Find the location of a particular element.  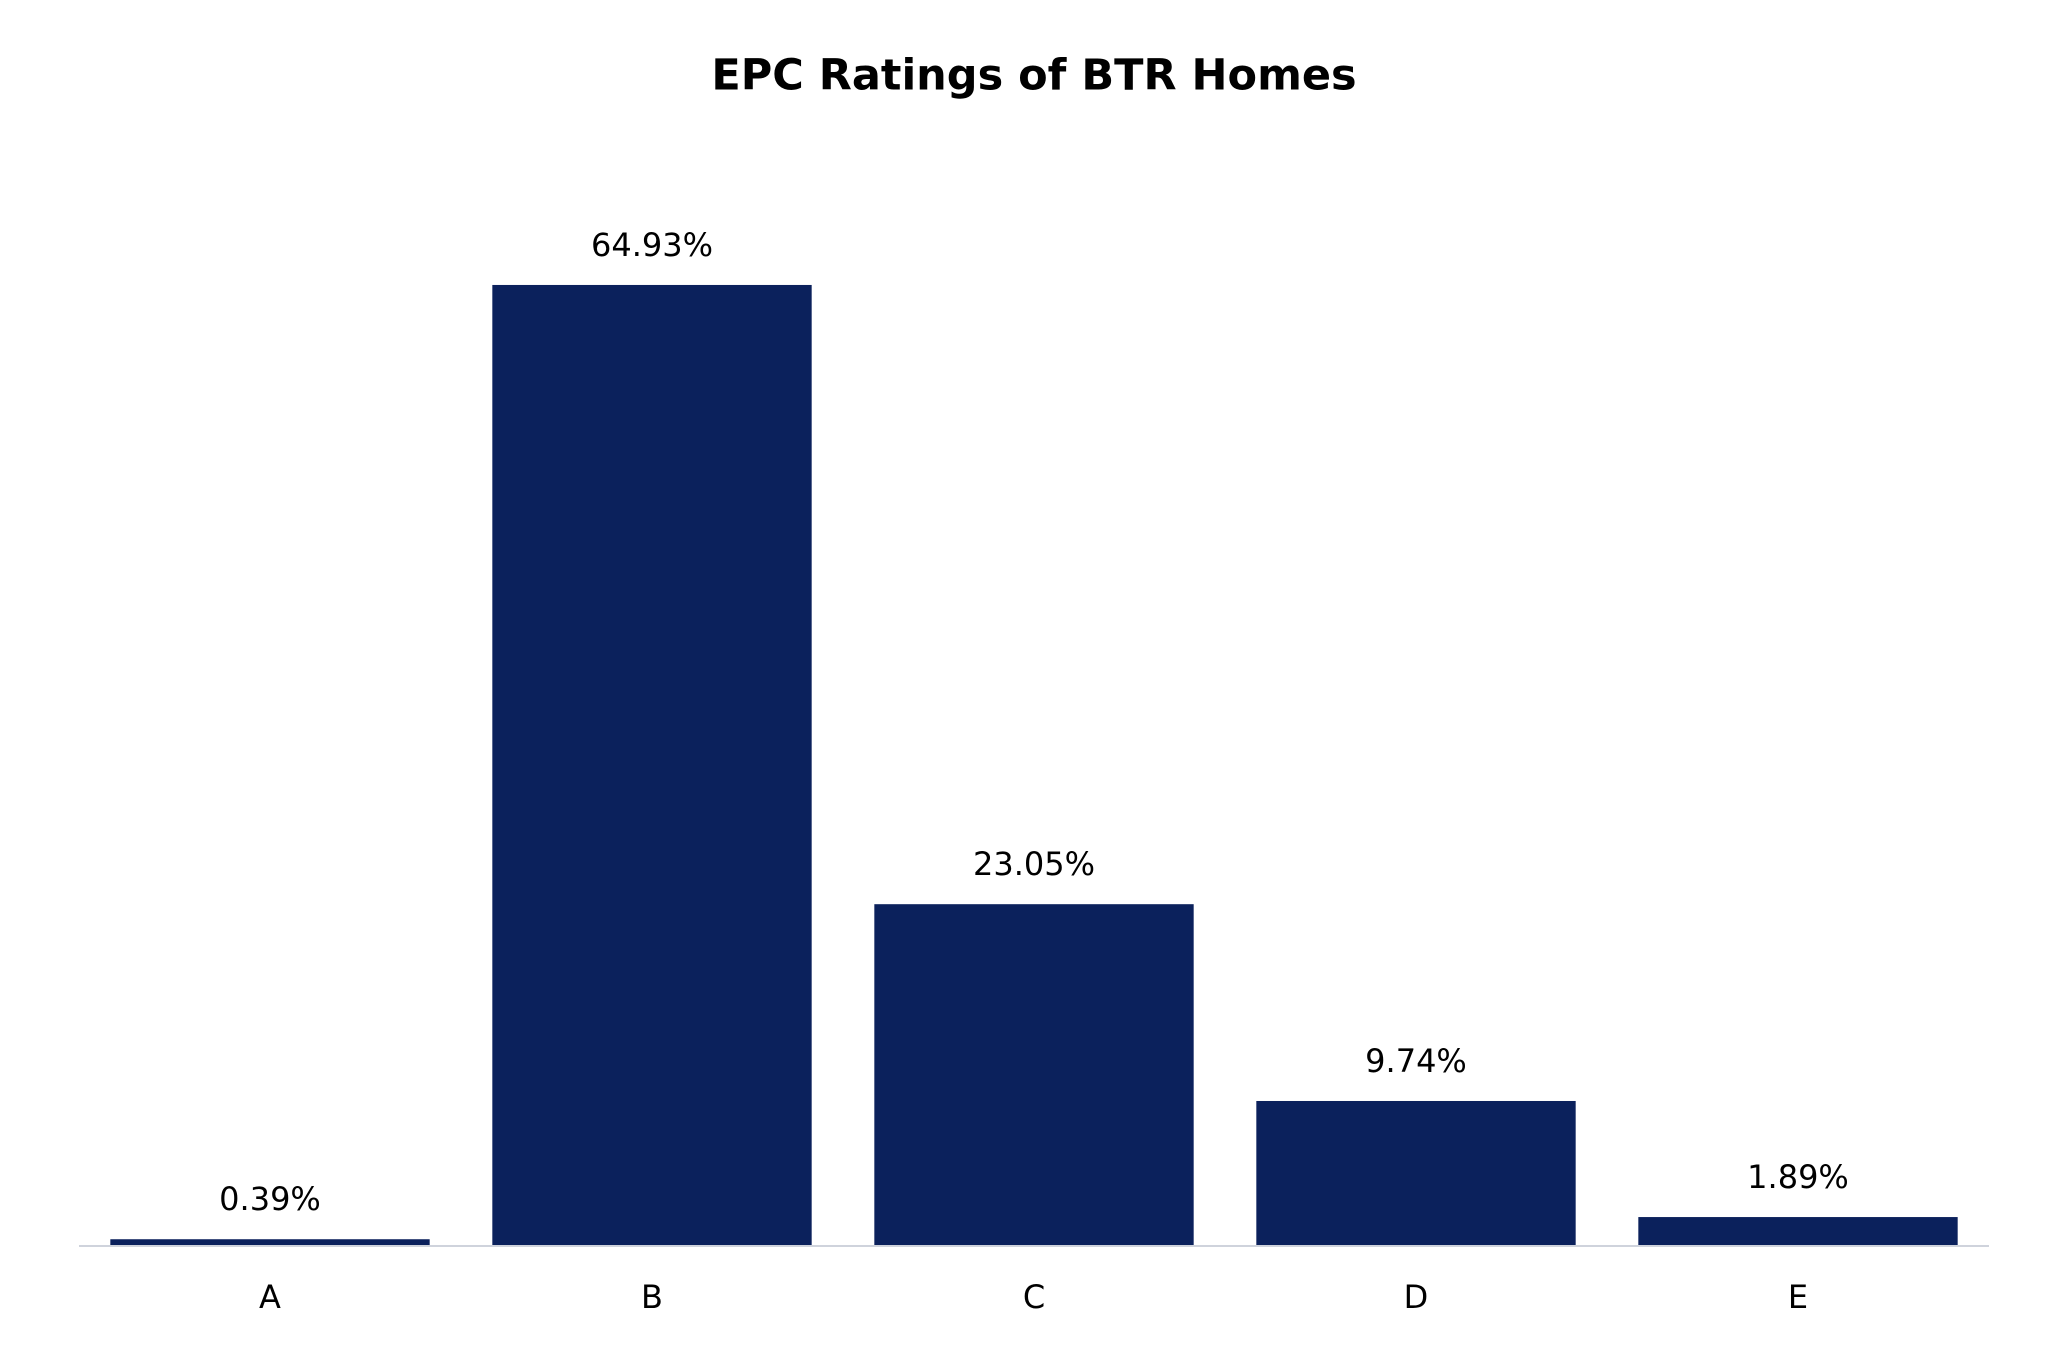

x-tick-label: D is located at coordinates (1416, 1297).